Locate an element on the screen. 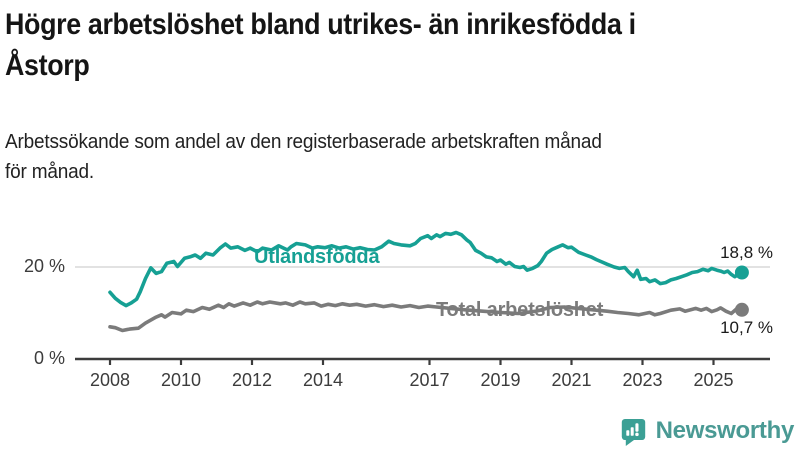 The width and height of the screenshot is (800, 450). end-dot-total-arbetsloshet is located at coordinates (741, 309).